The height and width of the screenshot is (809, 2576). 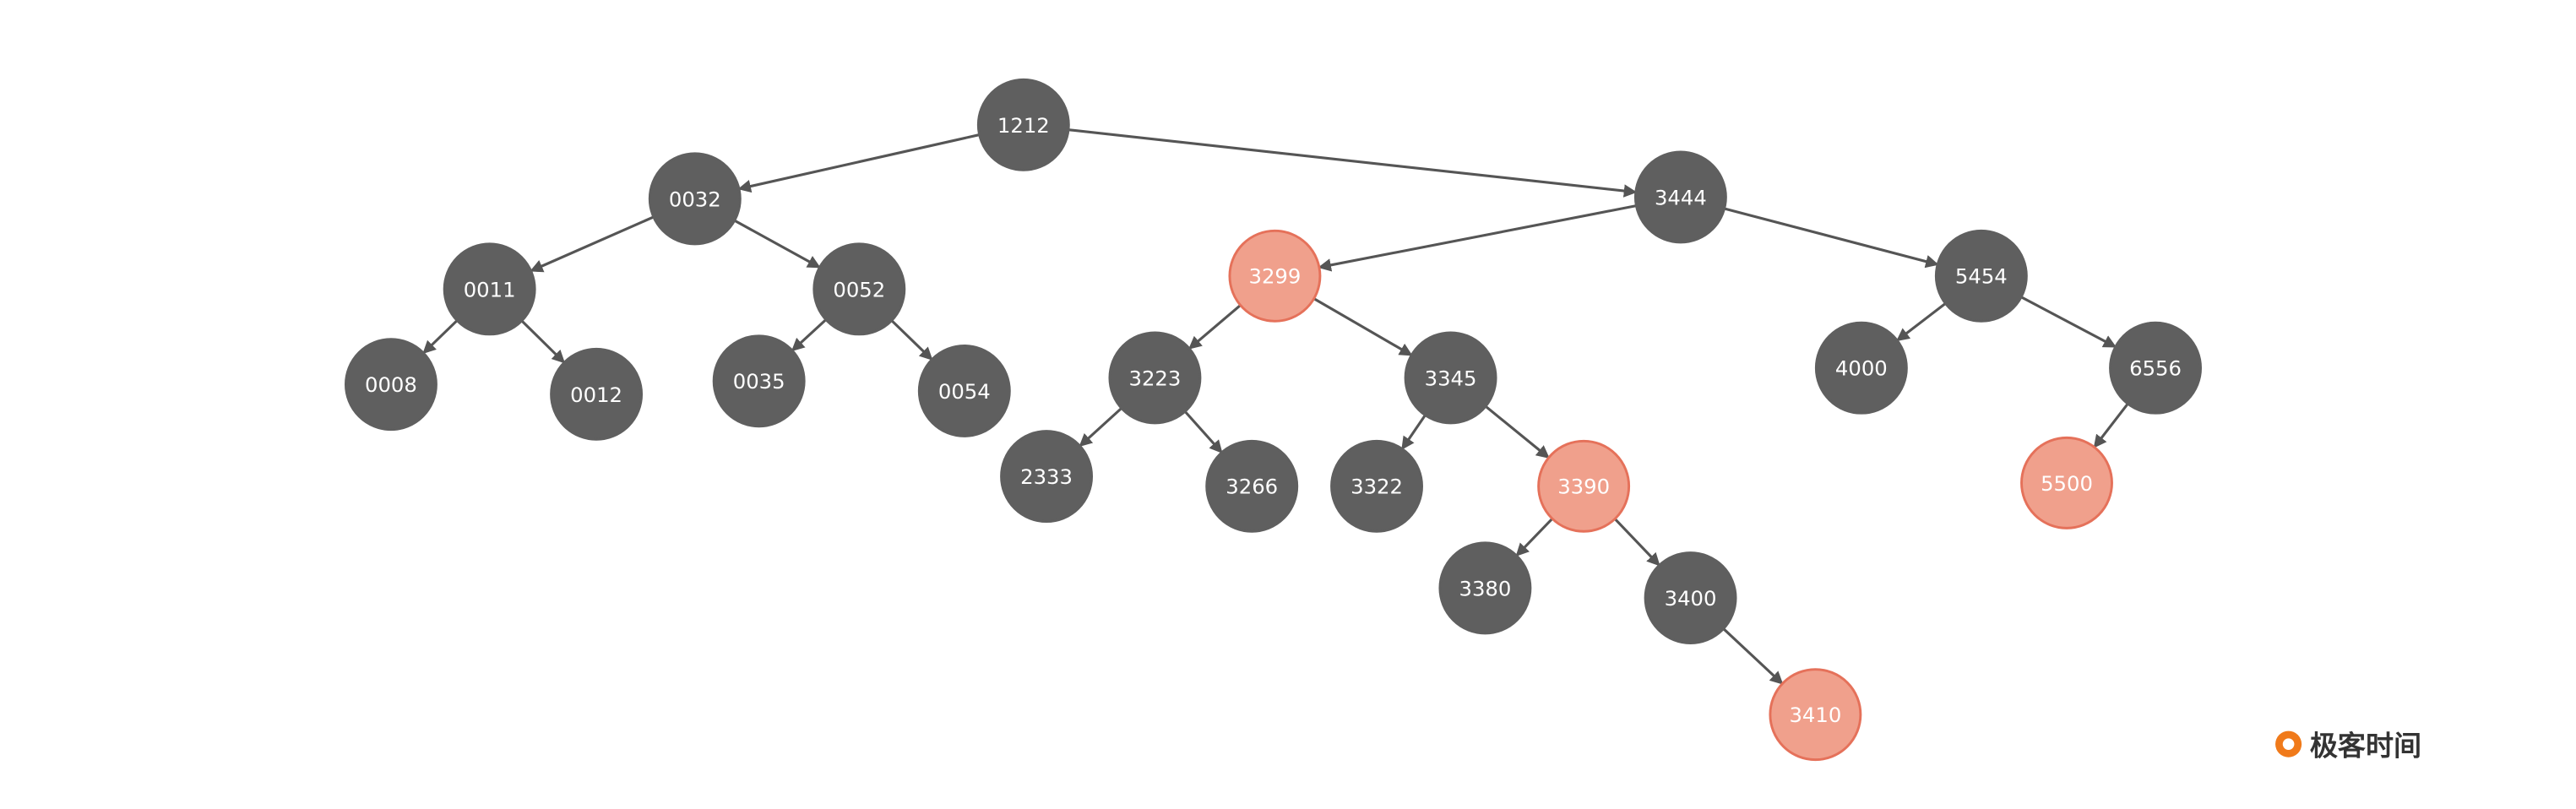 I want to click on node-label: 0032, so click(x=695, y=199).